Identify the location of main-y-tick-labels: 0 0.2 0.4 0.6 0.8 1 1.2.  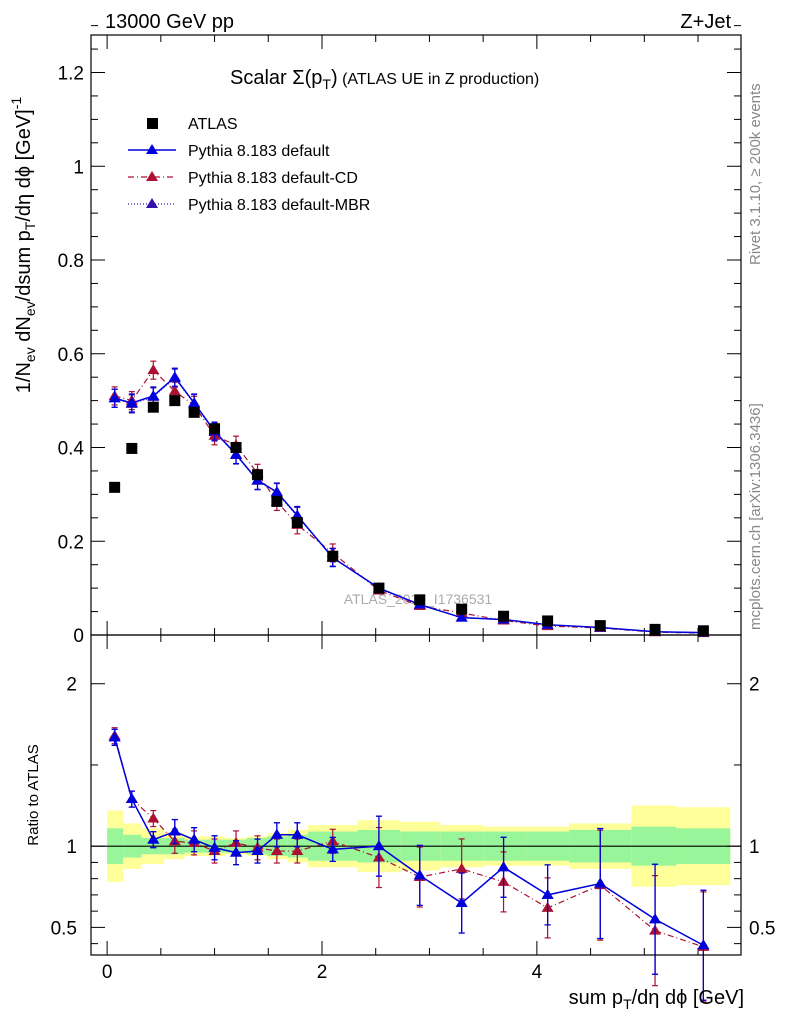
(71, 356).